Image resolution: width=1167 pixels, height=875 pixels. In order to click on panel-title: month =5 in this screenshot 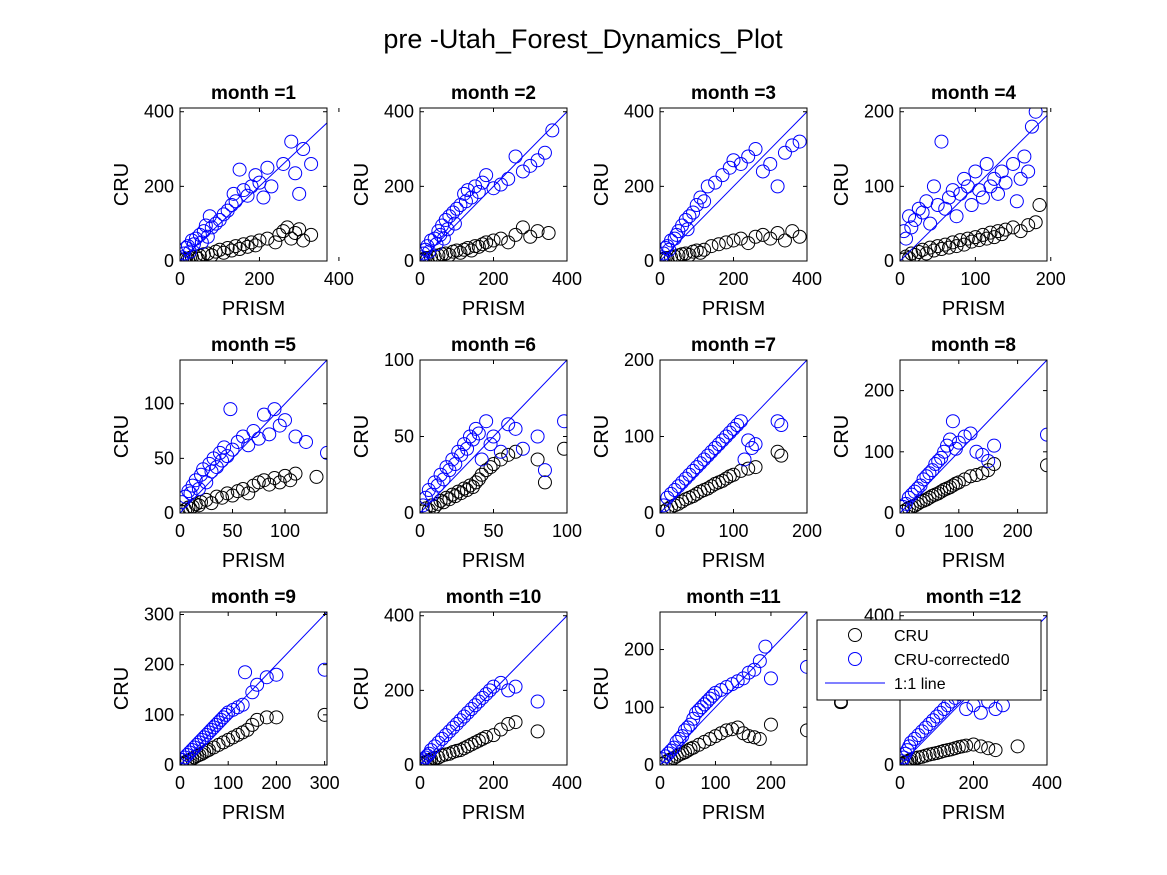, I will do `click(253, 345)`.